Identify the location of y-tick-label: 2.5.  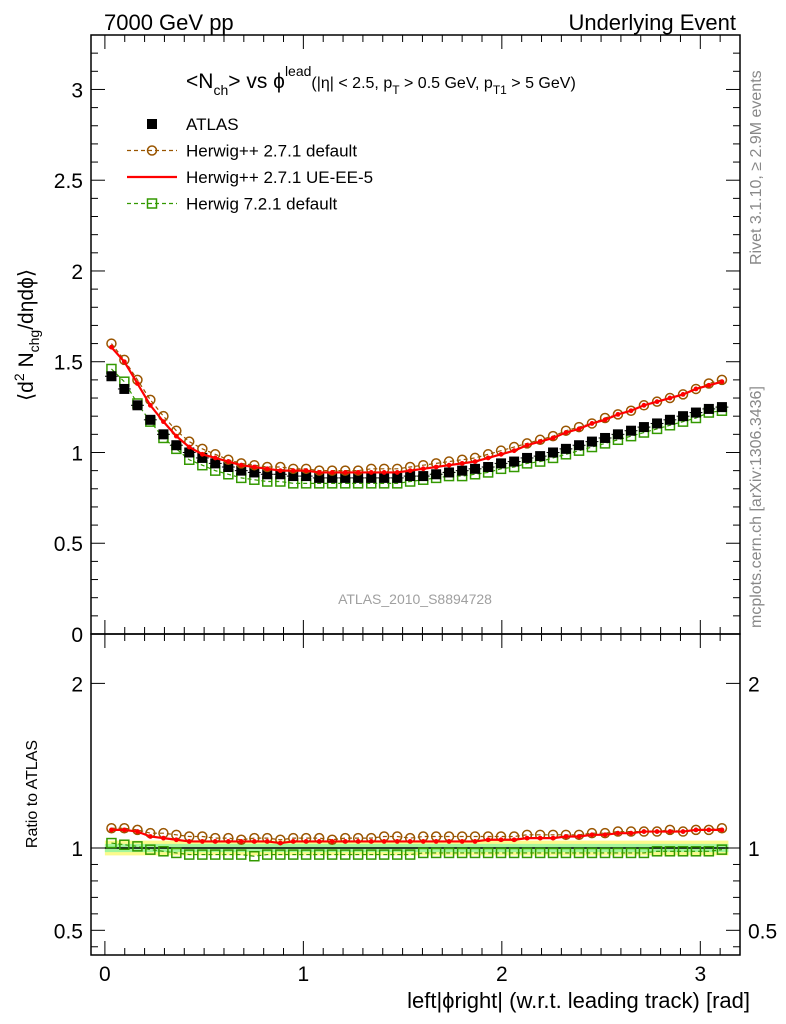
(68, 181).